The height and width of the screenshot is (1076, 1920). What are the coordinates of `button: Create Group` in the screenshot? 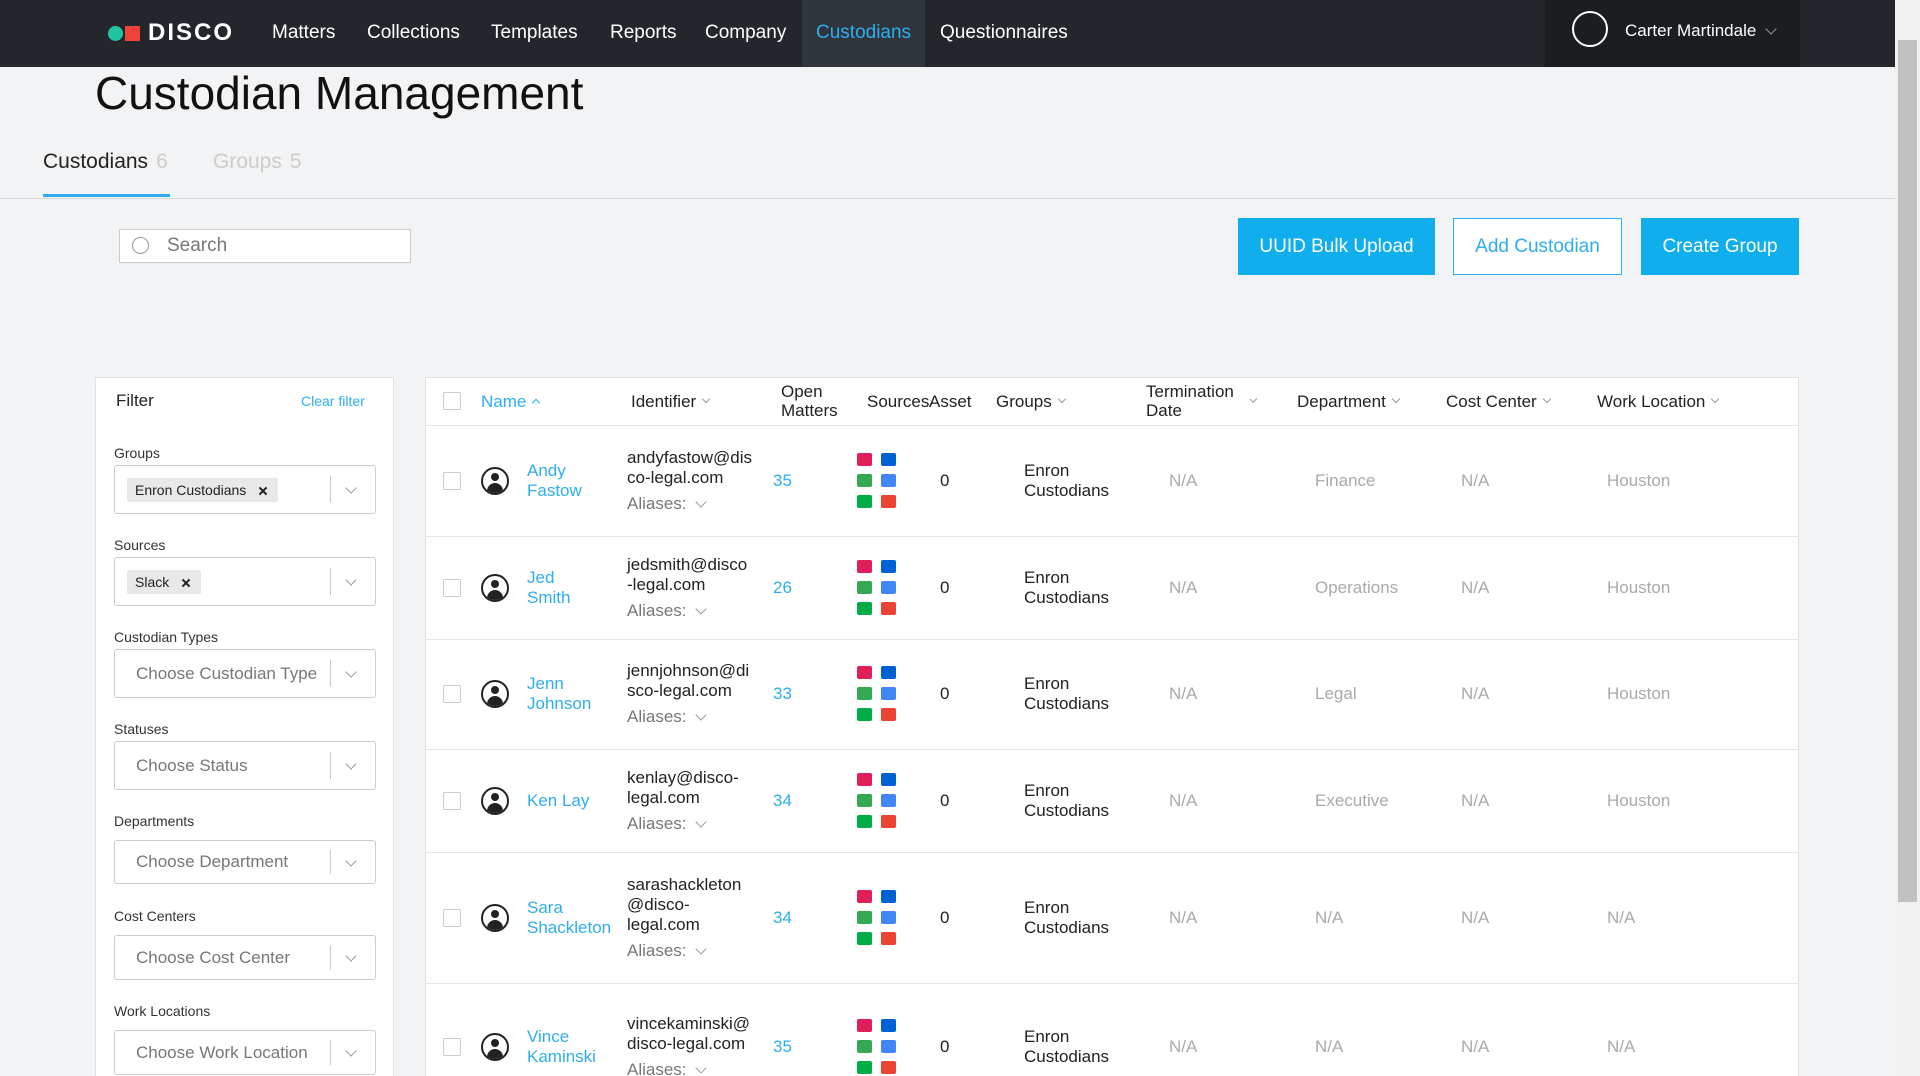 It's located at (1720, 246).